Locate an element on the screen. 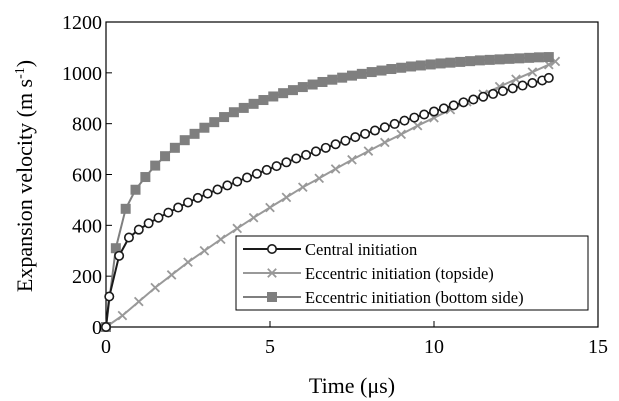  legend-item: Eccentric initiation (topside) is located at coordinates (368, 273).